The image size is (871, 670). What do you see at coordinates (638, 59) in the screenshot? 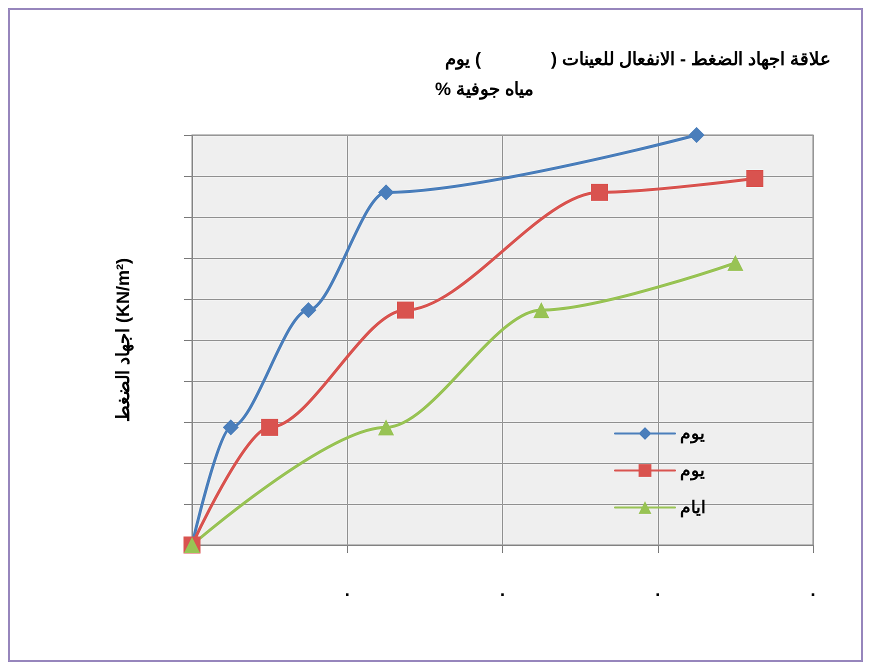
I see `chart-title: علاقة اجهاد الضغط - الانفعال للعينات ( ) يوم` at bounding box center [638, 59].